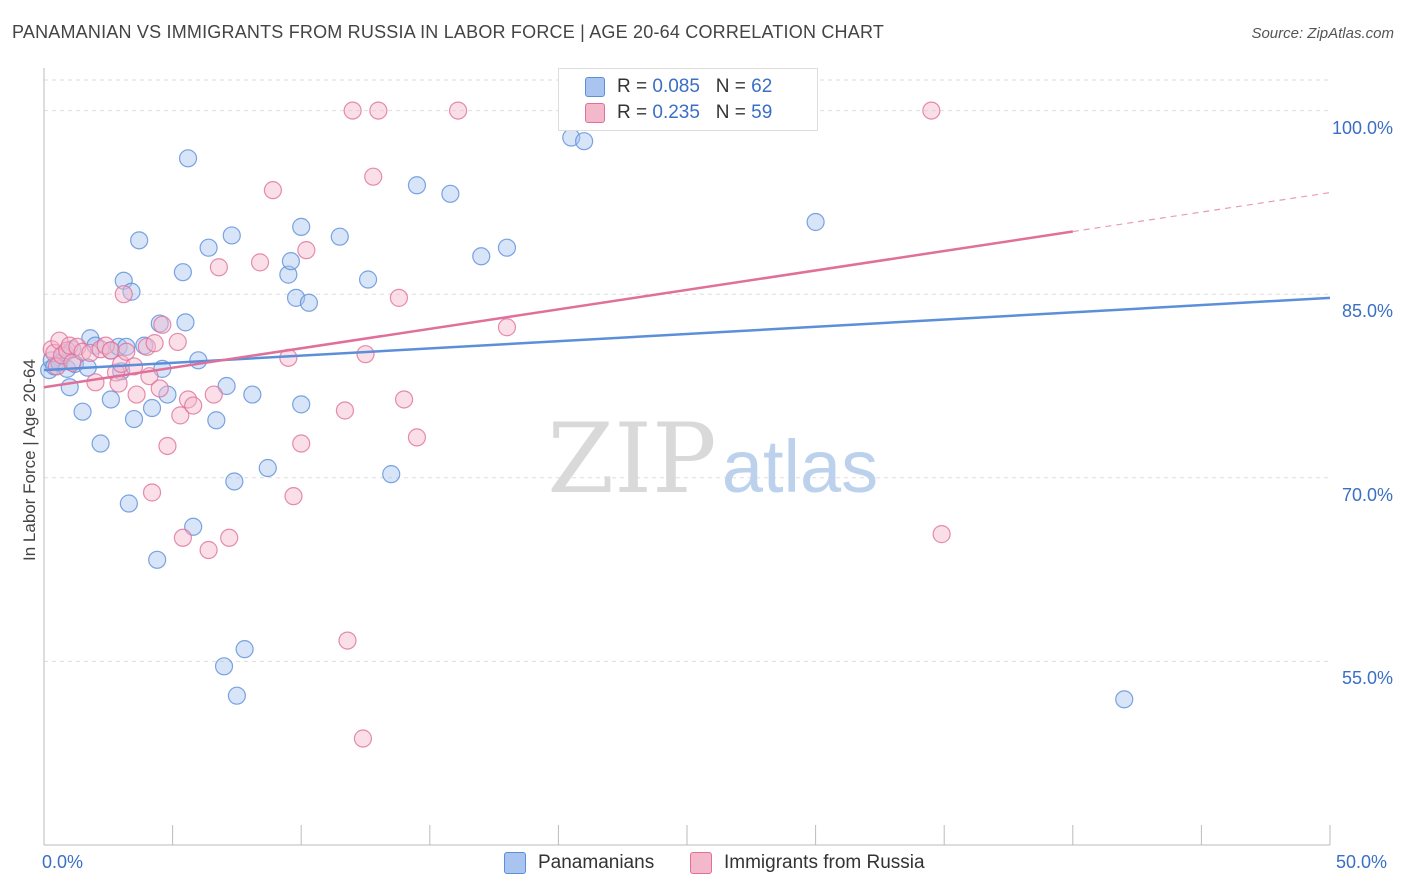 The image size is (1406, 892). What do you see at coordinates (515, 863) in the screenshot?
I see `bottom-legend-swatch-blue` at bounding box center [515, 863].